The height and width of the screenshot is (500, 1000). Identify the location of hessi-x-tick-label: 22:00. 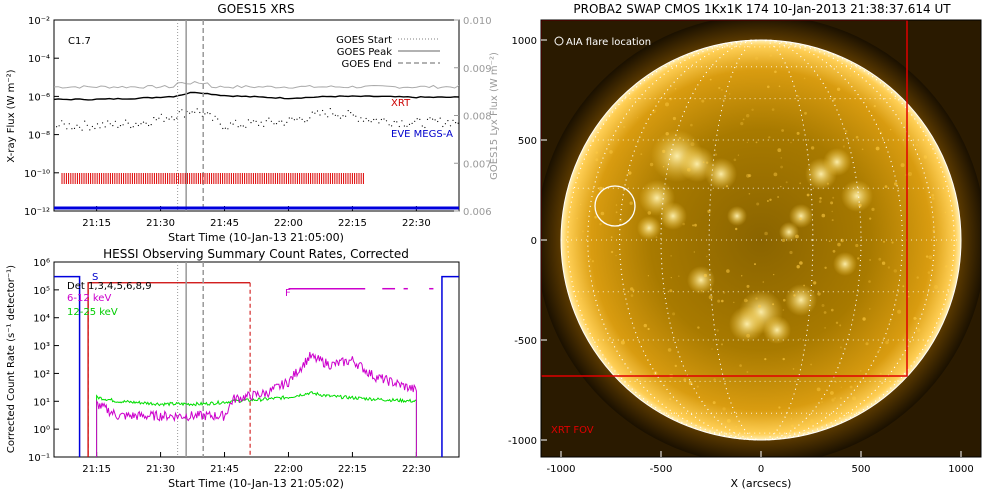
(288, 469).